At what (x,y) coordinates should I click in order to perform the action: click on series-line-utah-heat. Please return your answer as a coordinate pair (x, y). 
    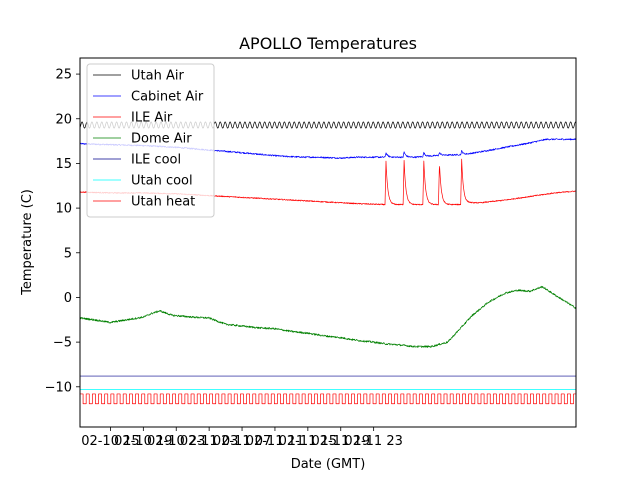
    Looking at the image, I should click on (328, 399).